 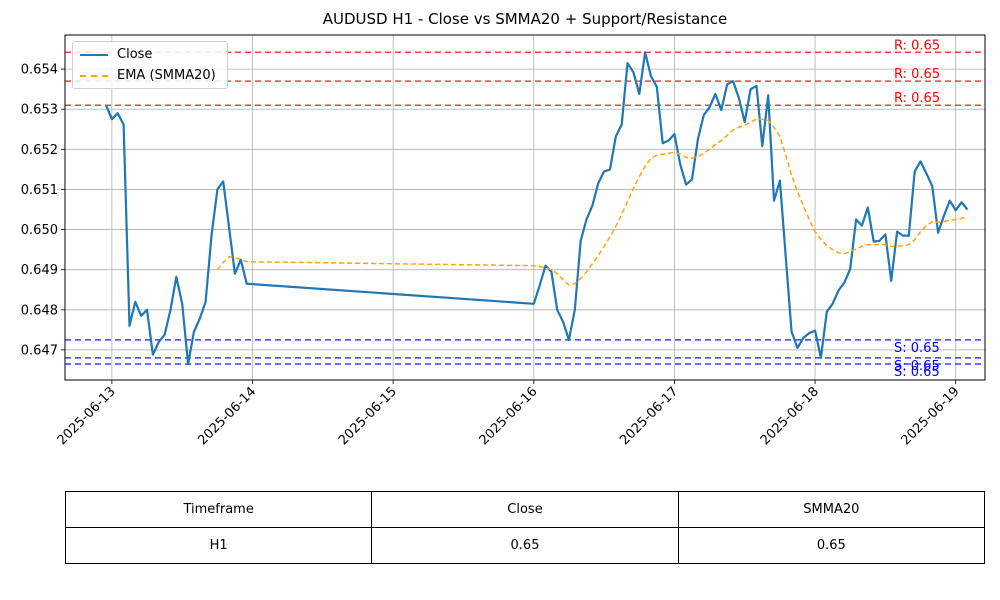 I want to click on y-tick-label: 0.653, so click(x=39, y=110).